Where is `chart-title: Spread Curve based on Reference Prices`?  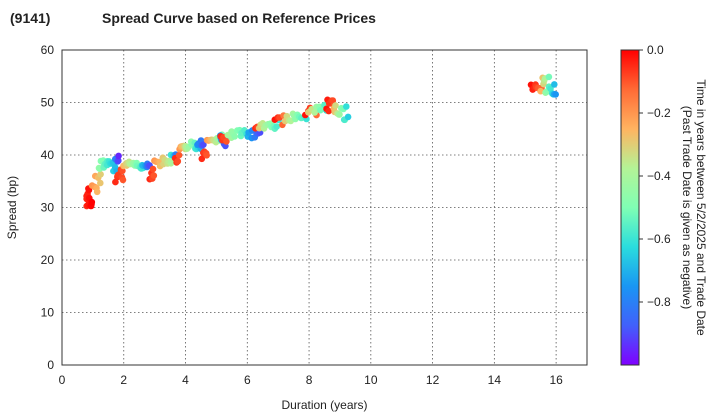
chart-title: Spread Curve based on Reference Prices is located at coordinates (239, 18).